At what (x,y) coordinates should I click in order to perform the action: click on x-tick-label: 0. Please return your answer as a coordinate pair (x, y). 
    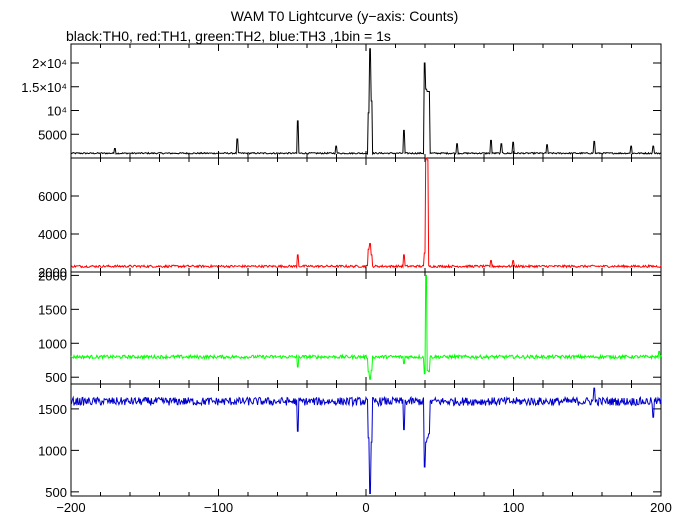
    Looking at the image, I should click on (365, 507).